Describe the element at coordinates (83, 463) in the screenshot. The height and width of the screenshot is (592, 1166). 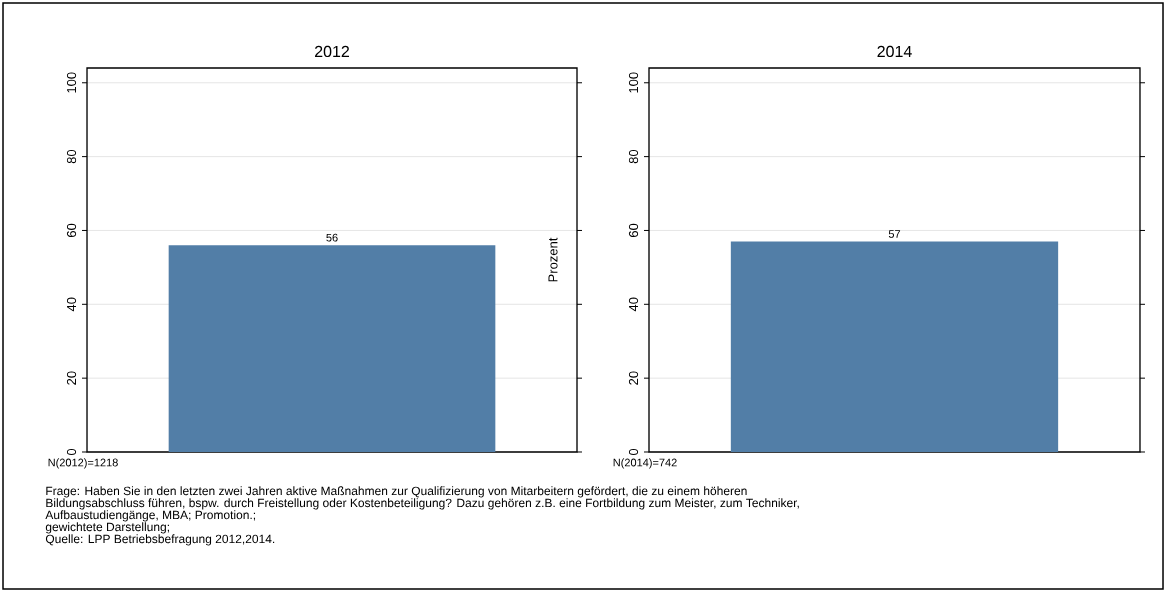
I see `text: N(2012)=1218` at that location.